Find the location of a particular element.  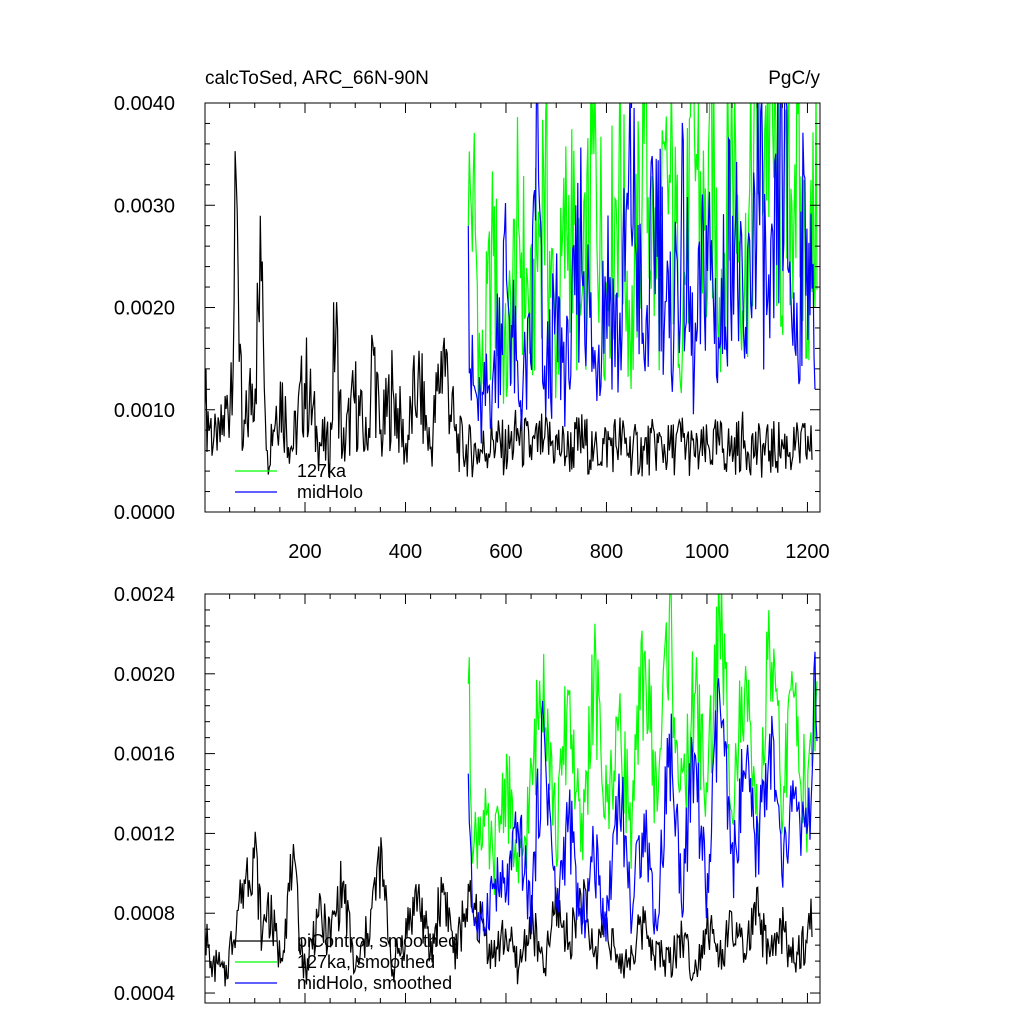

x-tick-label: 200 is located at coordinates (304, 552).